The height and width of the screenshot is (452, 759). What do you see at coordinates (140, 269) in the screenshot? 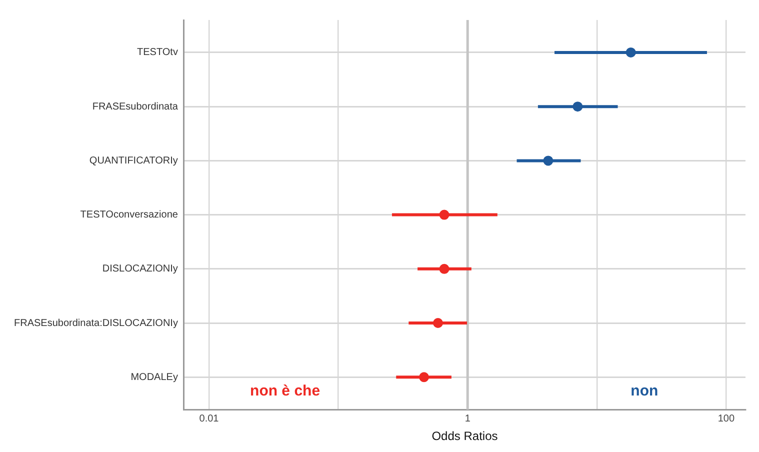
I see `y-tick-label: DISLOCAZIONIy` at bounding box center [140, 269].